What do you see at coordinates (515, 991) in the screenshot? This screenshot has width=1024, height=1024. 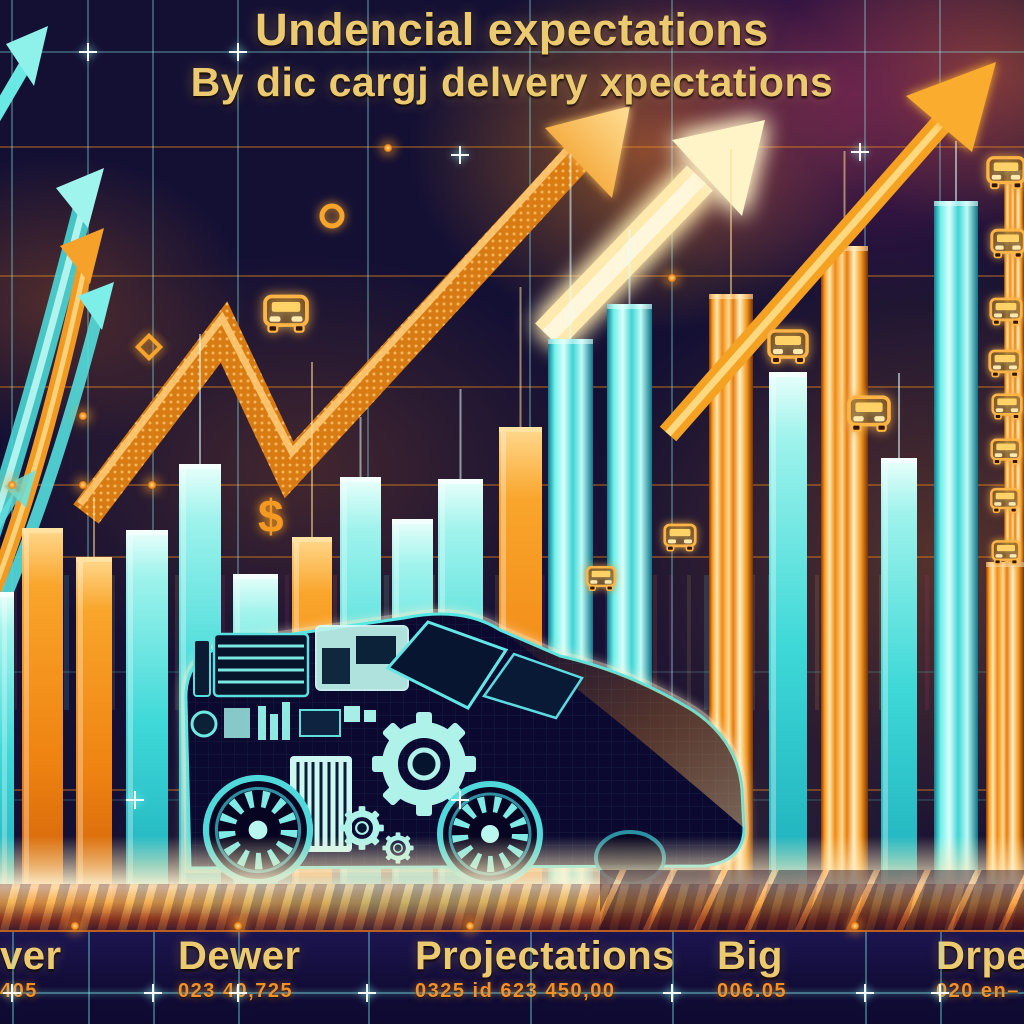 I see `axis-label-value: 0325 id 623 450,00` at bounding box center [515, 991].